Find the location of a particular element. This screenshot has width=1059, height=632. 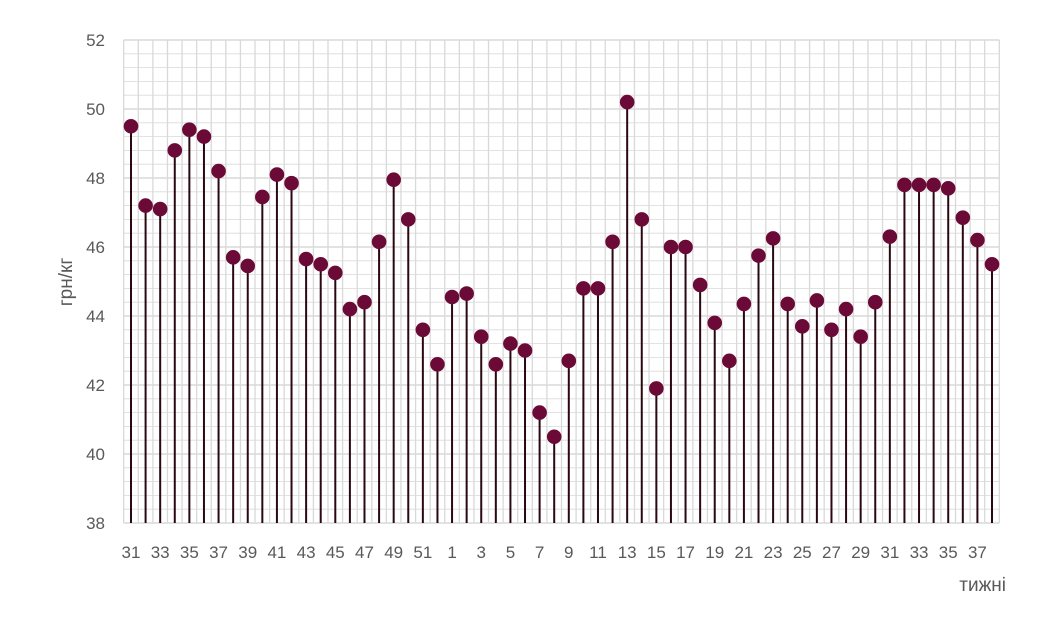

y-axis-ticks: 38 40 42 44 46 48 50 52 is located at coordinates (95, 282).